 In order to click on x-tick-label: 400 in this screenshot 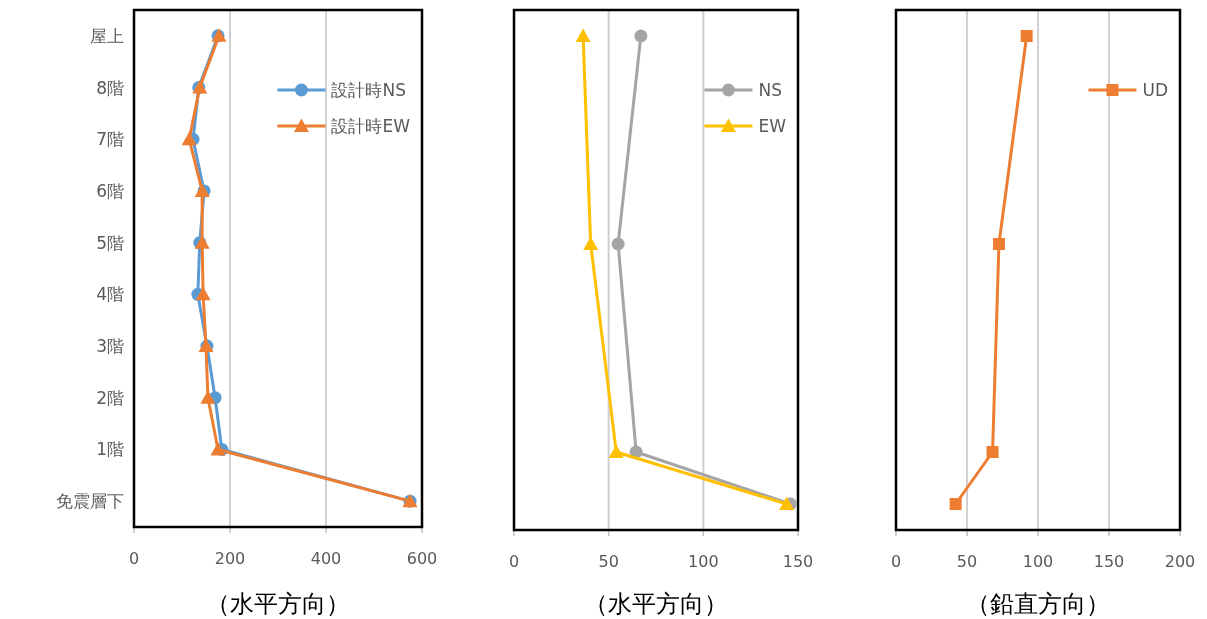, I will do `click(326, 558)`.